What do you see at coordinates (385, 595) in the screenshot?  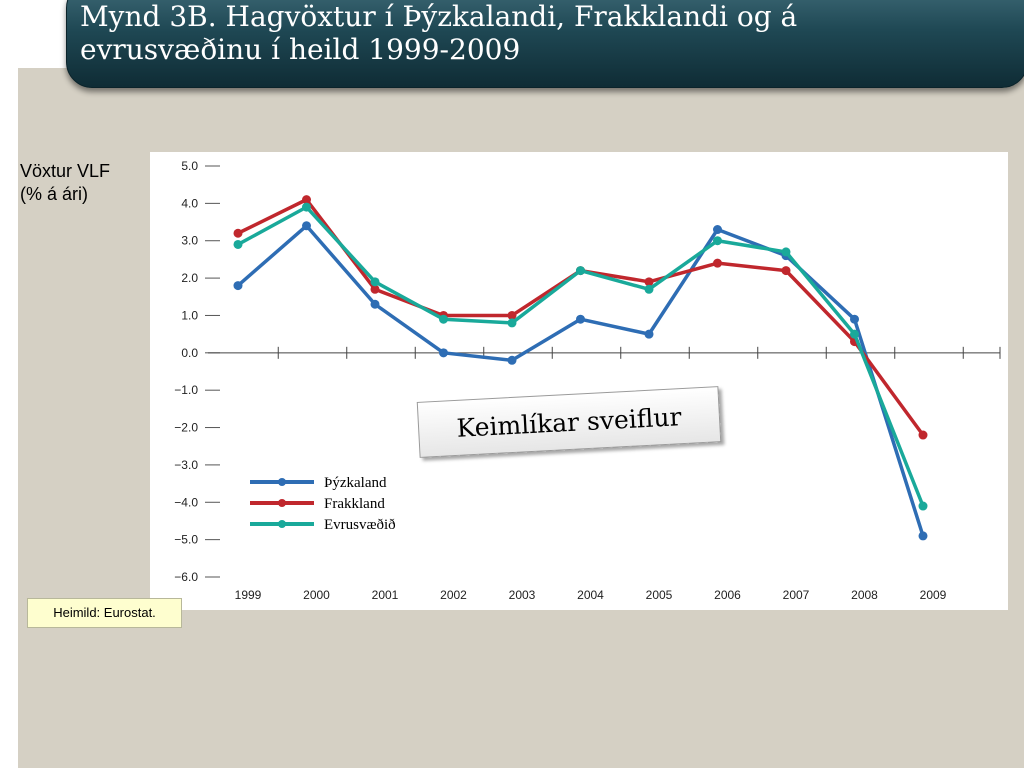 I see `x-tick-label: 2001` at bounding box center [385, 595].